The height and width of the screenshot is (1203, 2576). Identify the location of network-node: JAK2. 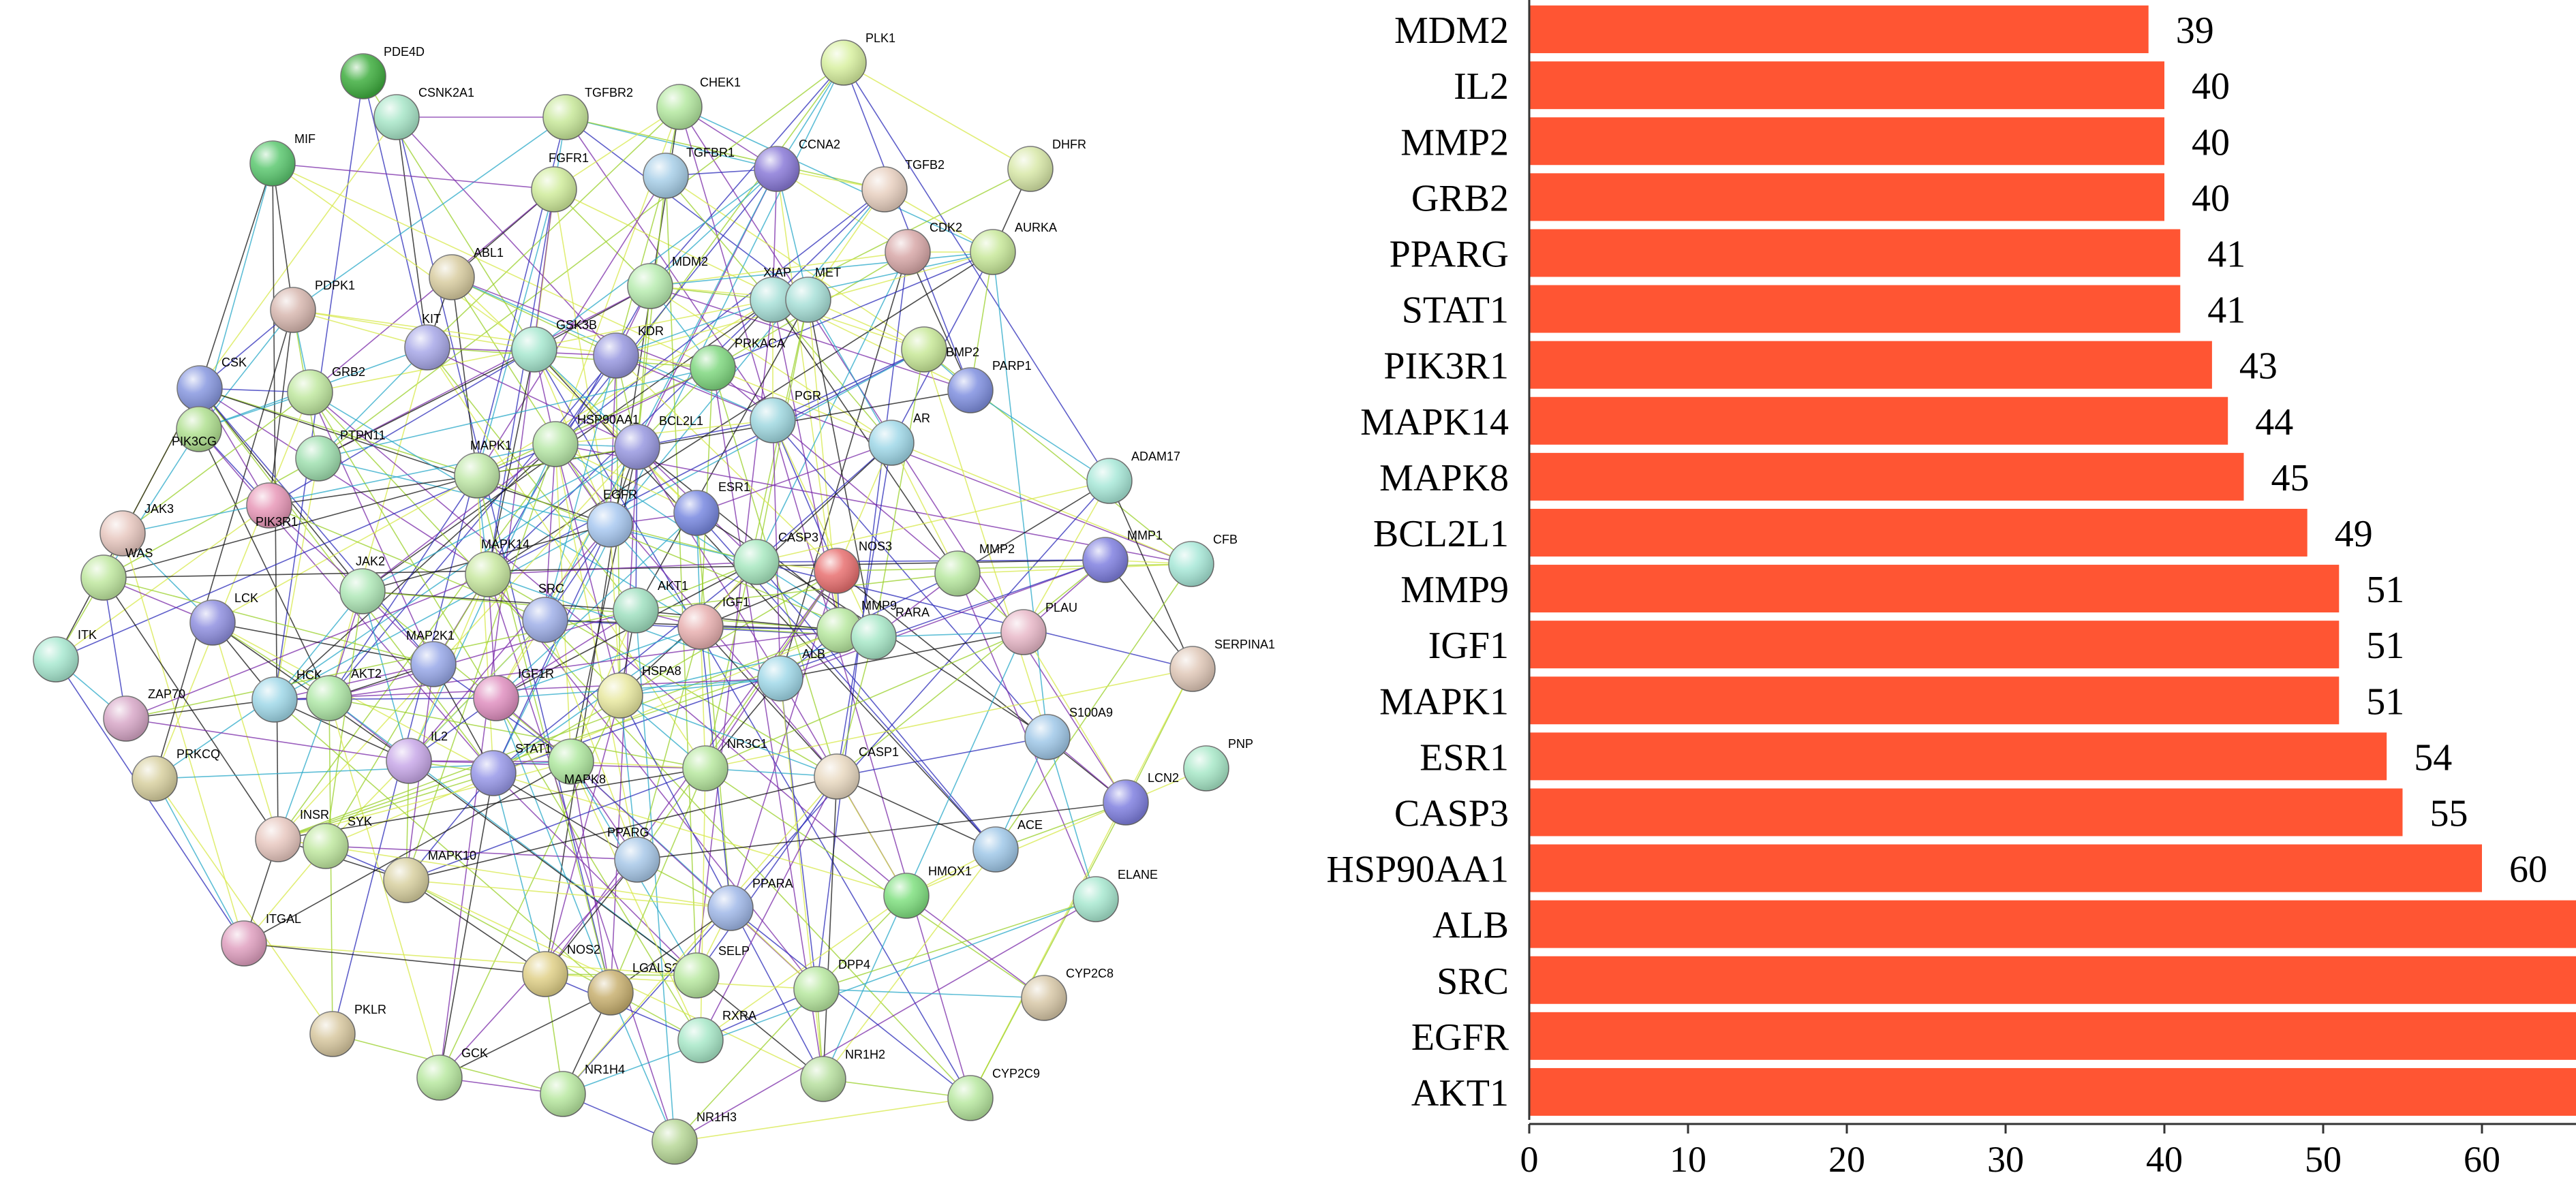
(362, 584).